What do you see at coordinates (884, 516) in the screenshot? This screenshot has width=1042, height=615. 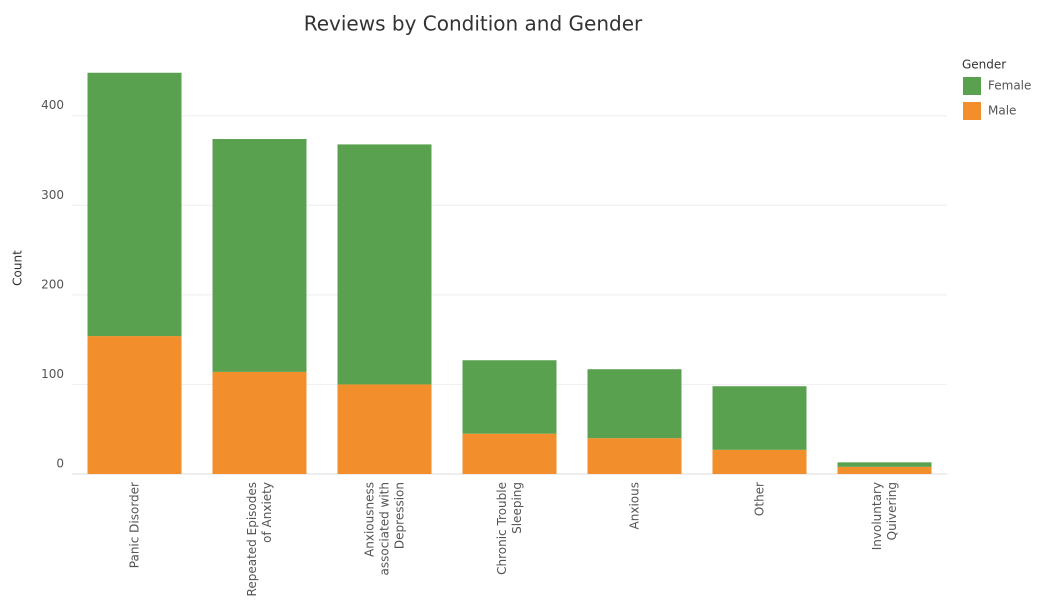 I see `x-tick-label: InvoluntaryQuivering` at bounding box center [884, 516].